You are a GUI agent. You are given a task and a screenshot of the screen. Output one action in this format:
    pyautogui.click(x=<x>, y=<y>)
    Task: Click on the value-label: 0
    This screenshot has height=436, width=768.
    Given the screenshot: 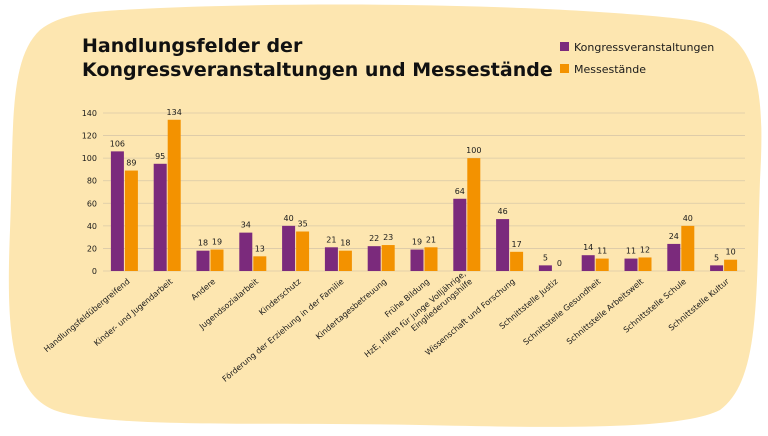 What is the action you would take?
    pyautogui.click(x=559, y=263)
    